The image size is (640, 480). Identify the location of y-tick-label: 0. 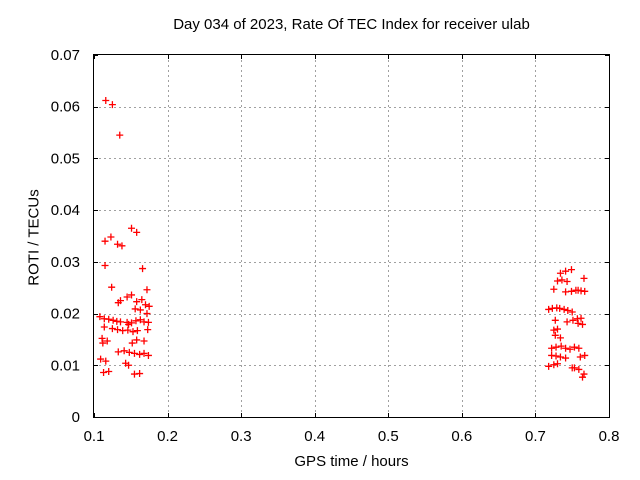
(76, 417).